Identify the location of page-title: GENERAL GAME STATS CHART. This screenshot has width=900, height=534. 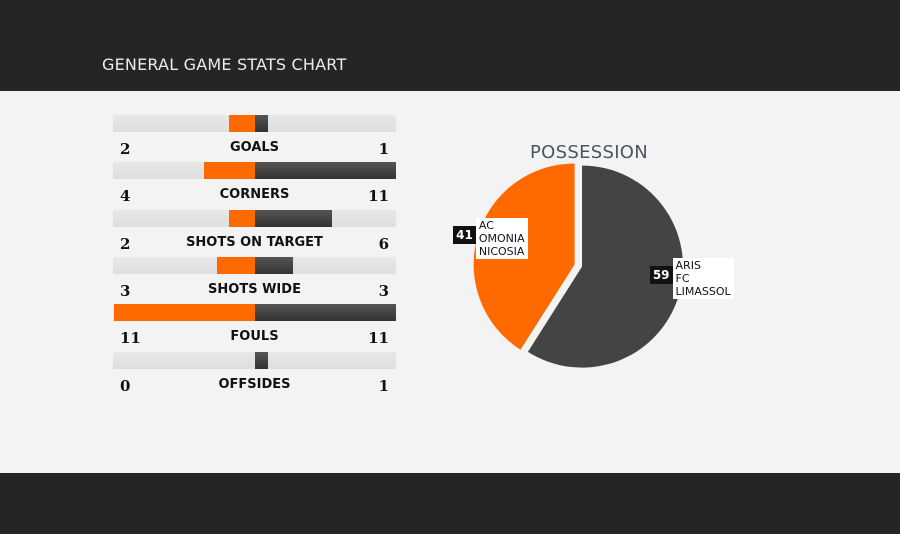
(224, 64).